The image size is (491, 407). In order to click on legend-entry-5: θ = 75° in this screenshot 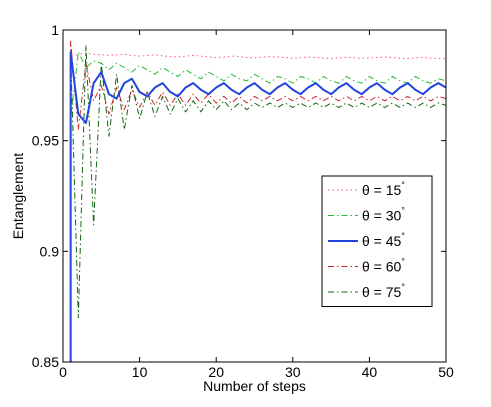, I will do `click(366, 291)`.